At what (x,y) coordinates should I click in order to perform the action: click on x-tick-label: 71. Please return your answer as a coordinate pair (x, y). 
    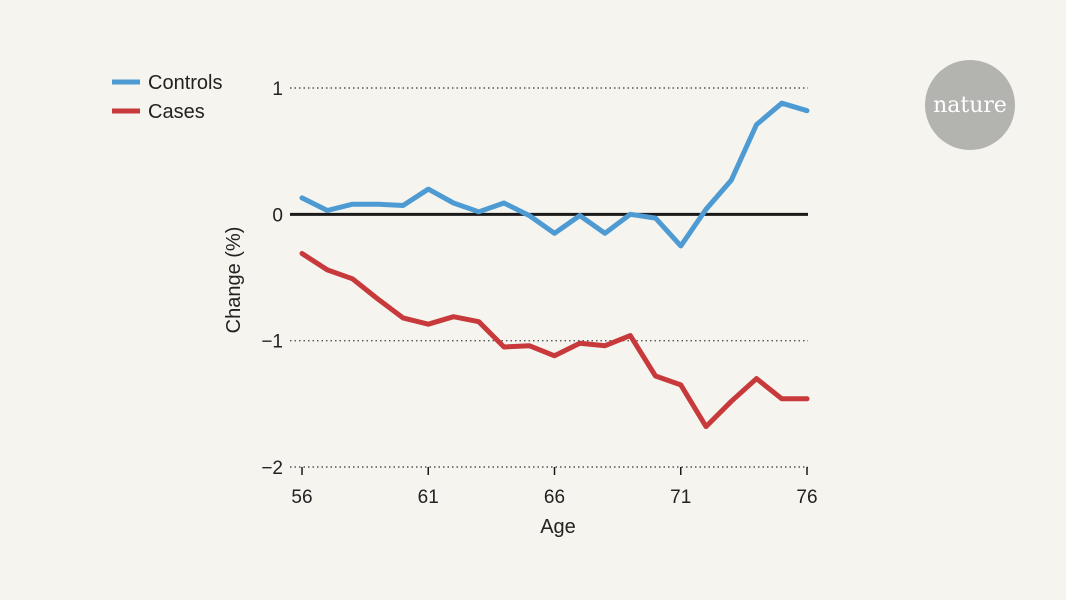
    Looking at the image, I should click on (680, 497).